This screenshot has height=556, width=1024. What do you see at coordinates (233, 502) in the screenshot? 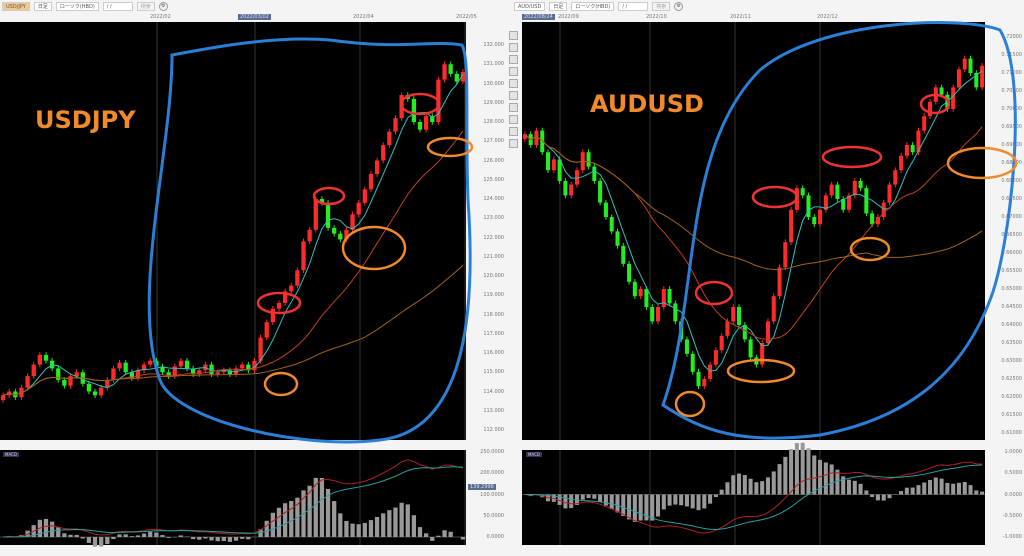
I see `signal-line` at bounding box center [233, 502].